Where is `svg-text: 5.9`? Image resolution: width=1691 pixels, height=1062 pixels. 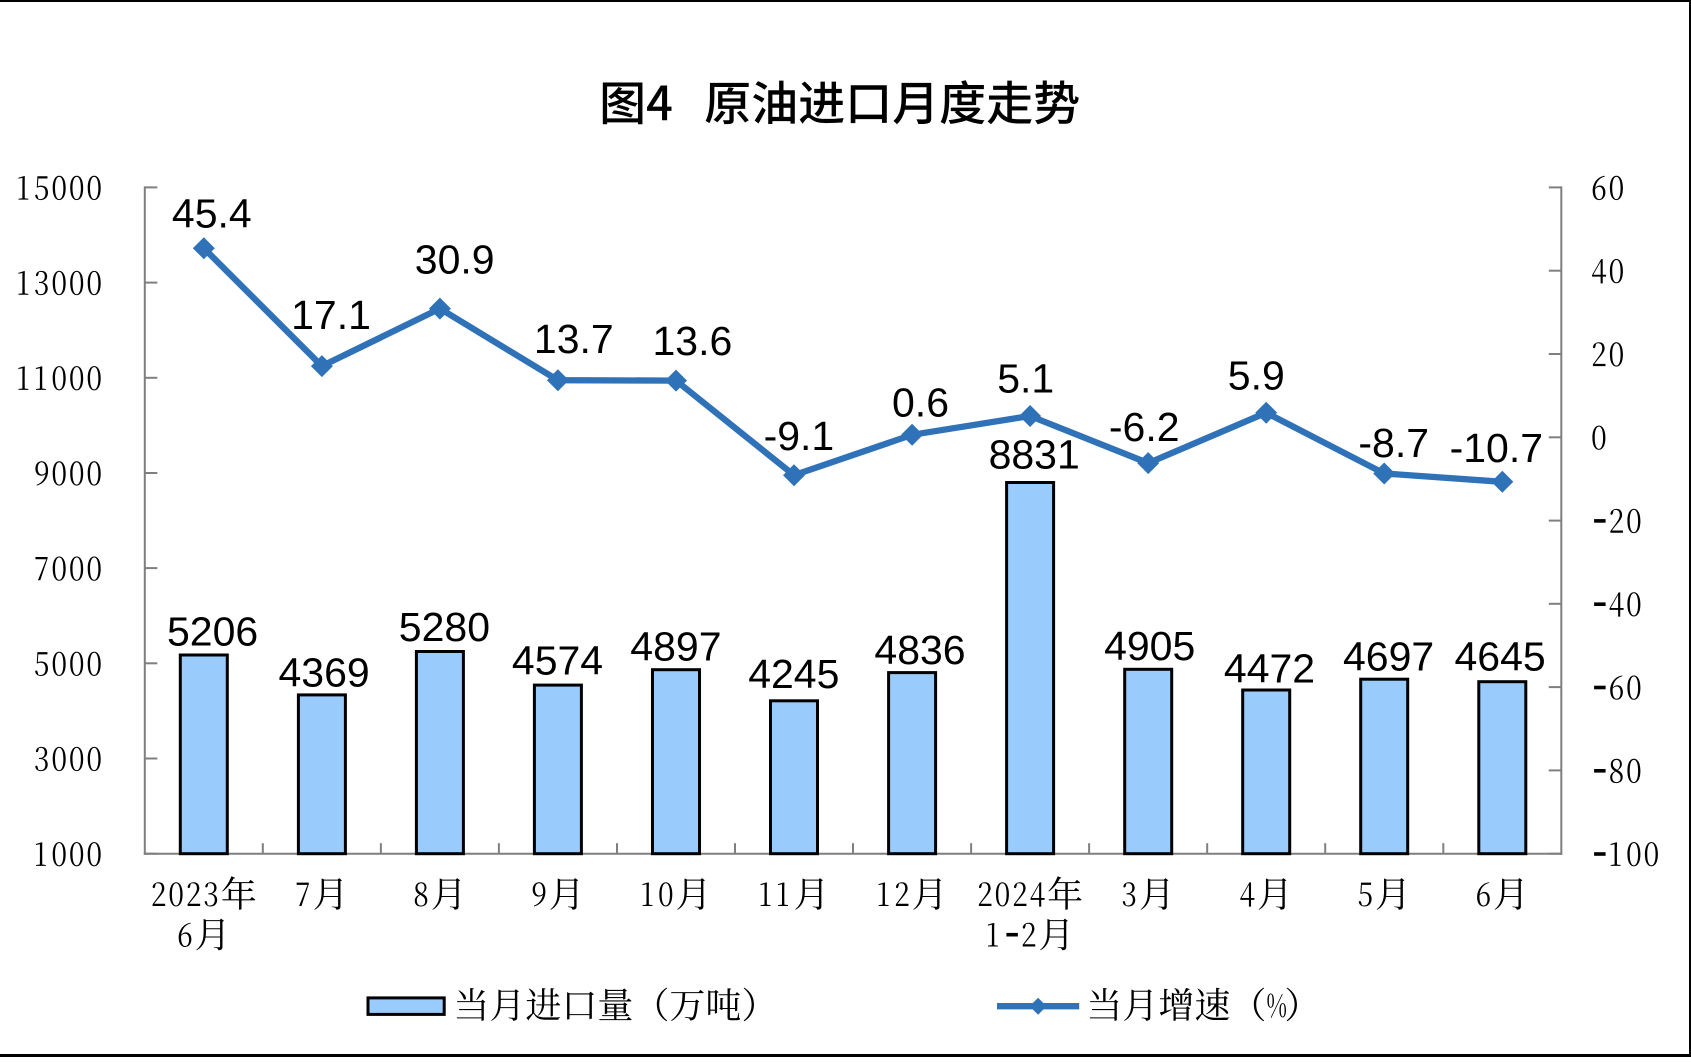
svg-text: 5.9 is located at coordinates (1256, 375).